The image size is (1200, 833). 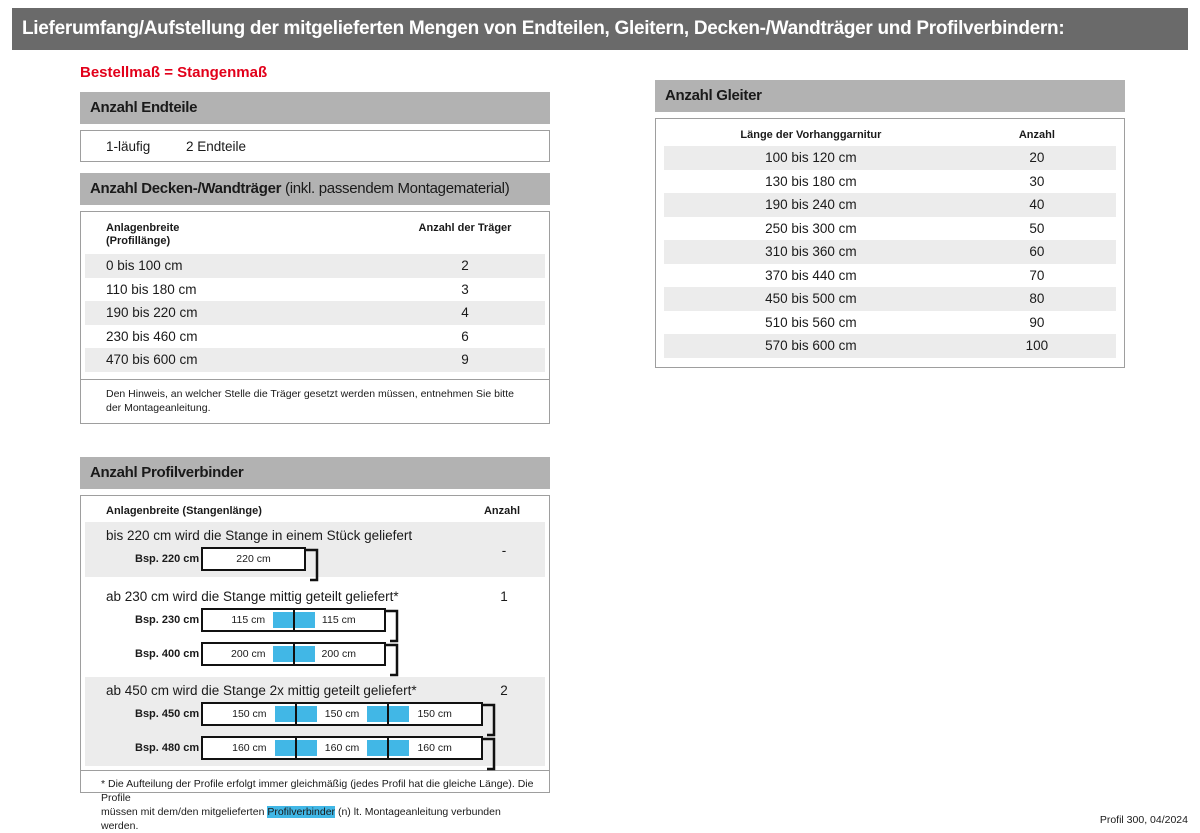 What do you see at coordinates (167, 472) in the screenshot?
I see `section-header-profilverbinder-label: Anzahl Profilverbinder` at bounding box center [167, 472].